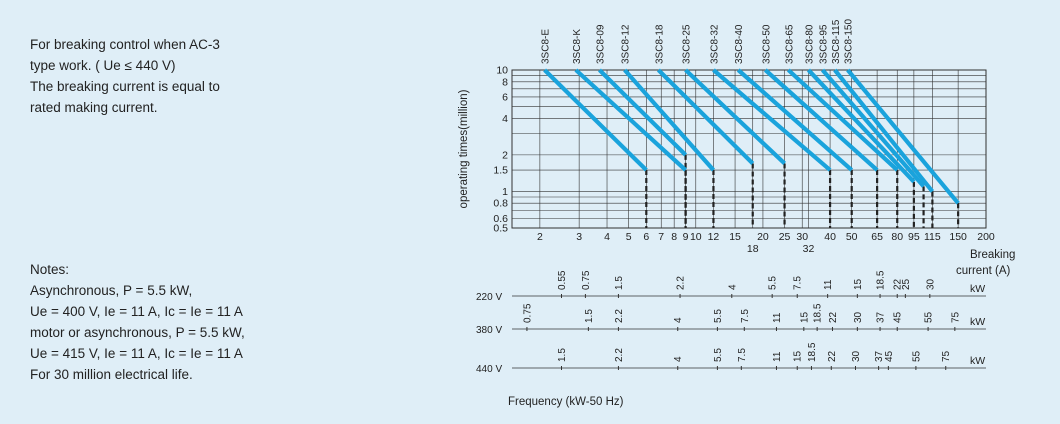 The width and height of the screenshot is (1060, 424). What do you see at coordinates (983, 271) in the screenshot?
I see `x-axis-label: current (A)` at bounding box center [983, 271].